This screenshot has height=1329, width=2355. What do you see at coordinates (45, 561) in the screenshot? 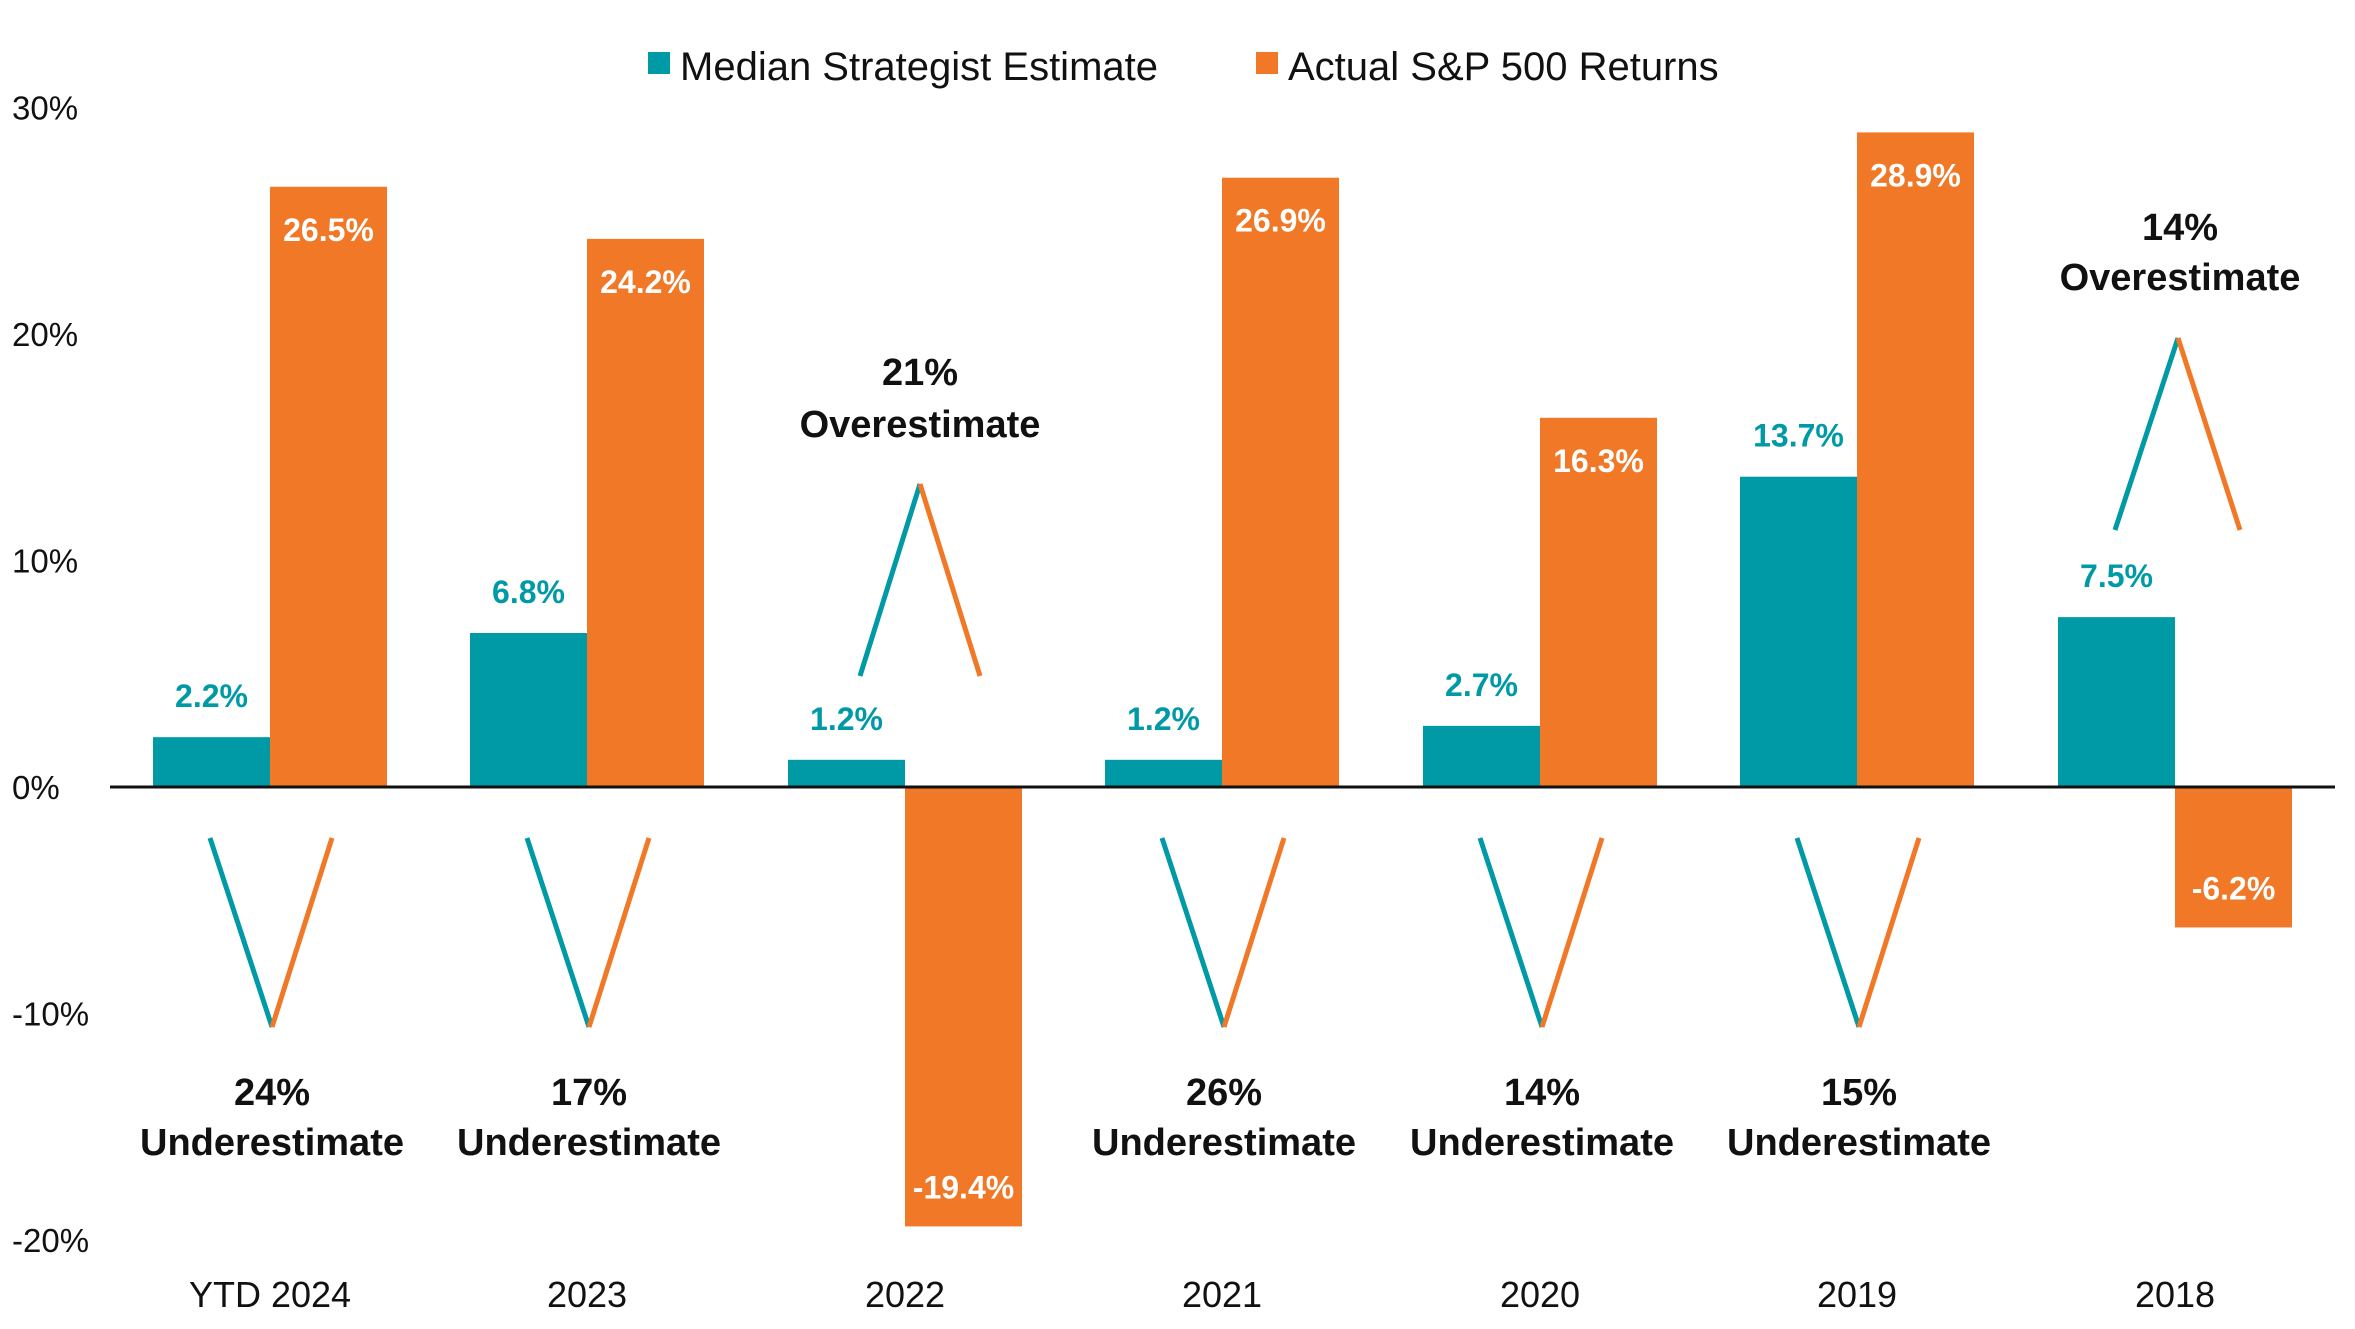
I see `y-tick-label: 10%` at bounding box center [45, 561].